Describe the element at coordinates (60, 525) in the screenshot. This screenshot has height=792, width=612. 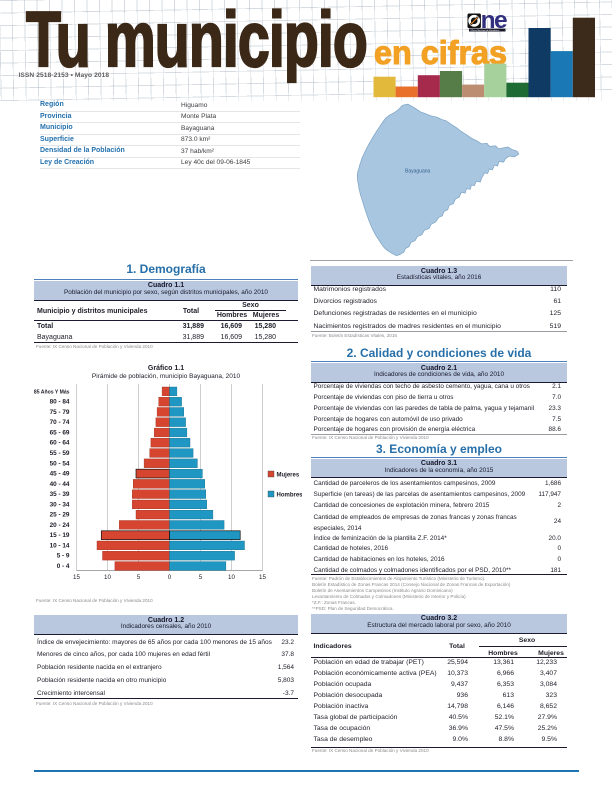
I see `svg-text: 20 - 24` at that location.